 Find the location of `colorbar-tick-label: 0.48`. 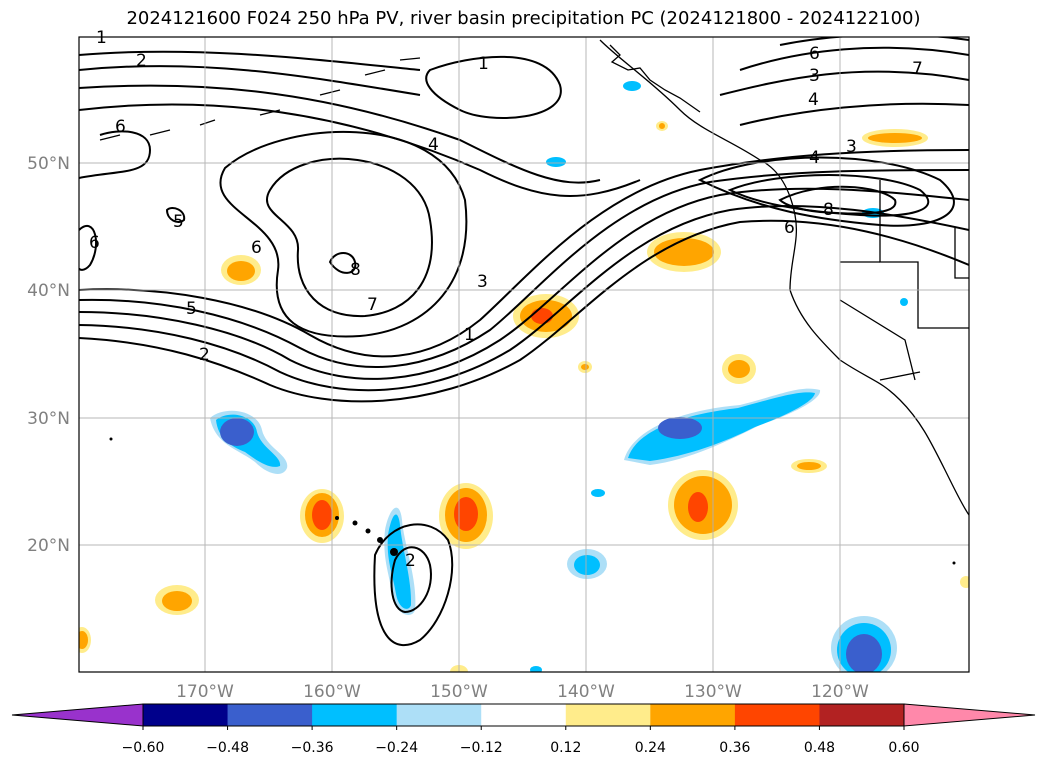

colorbar-tick-label: 0.48 is located at coordinates (819, 748).